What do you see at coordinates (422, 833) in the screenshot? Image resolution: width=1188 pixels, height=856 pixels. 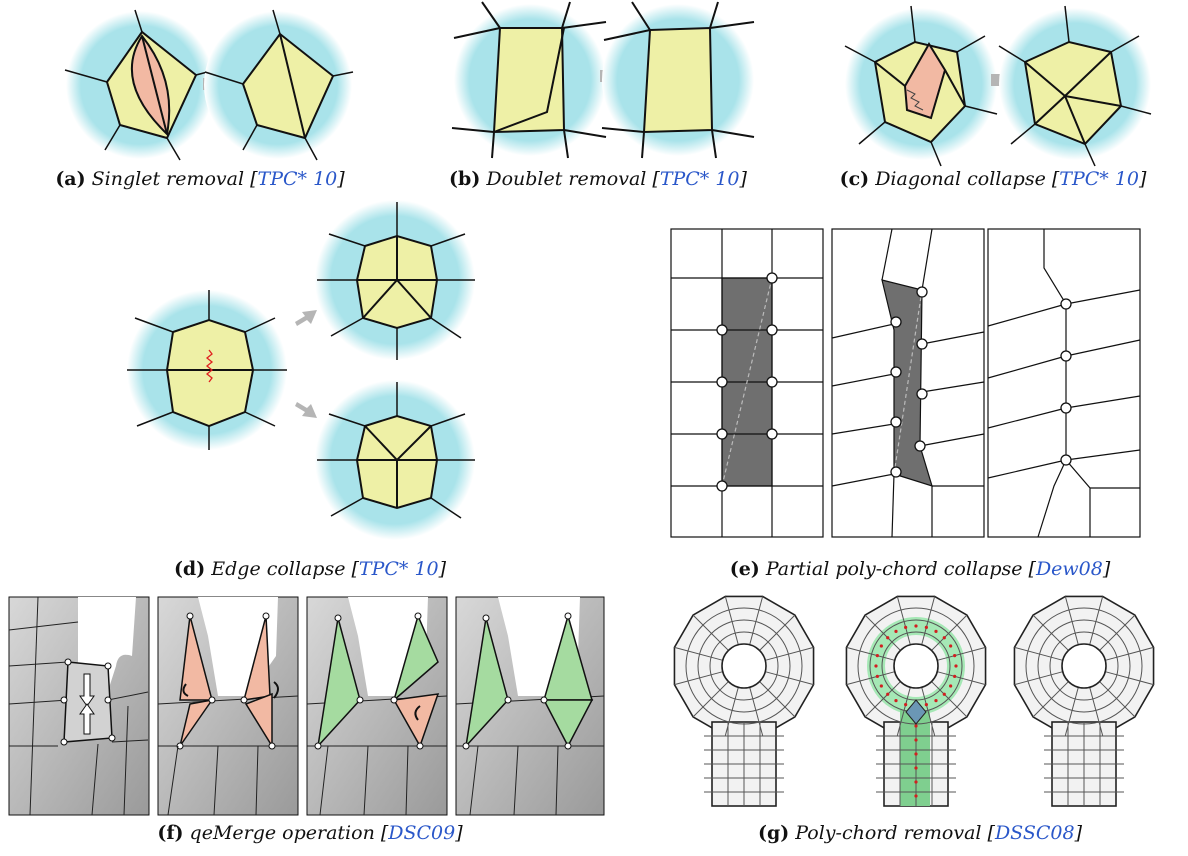 I see `citation-link: DSC09` at bounding box center [422, 833].